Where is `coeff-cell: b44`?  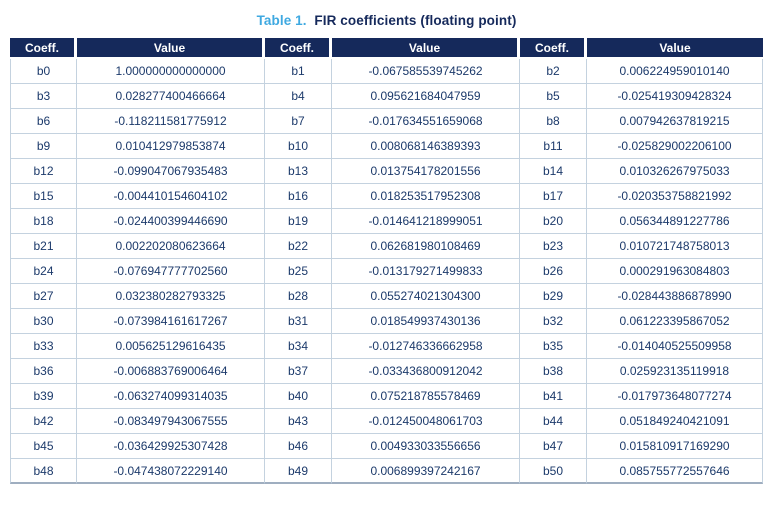
coeff-cell: b44 is located at coordinates (553, 421).